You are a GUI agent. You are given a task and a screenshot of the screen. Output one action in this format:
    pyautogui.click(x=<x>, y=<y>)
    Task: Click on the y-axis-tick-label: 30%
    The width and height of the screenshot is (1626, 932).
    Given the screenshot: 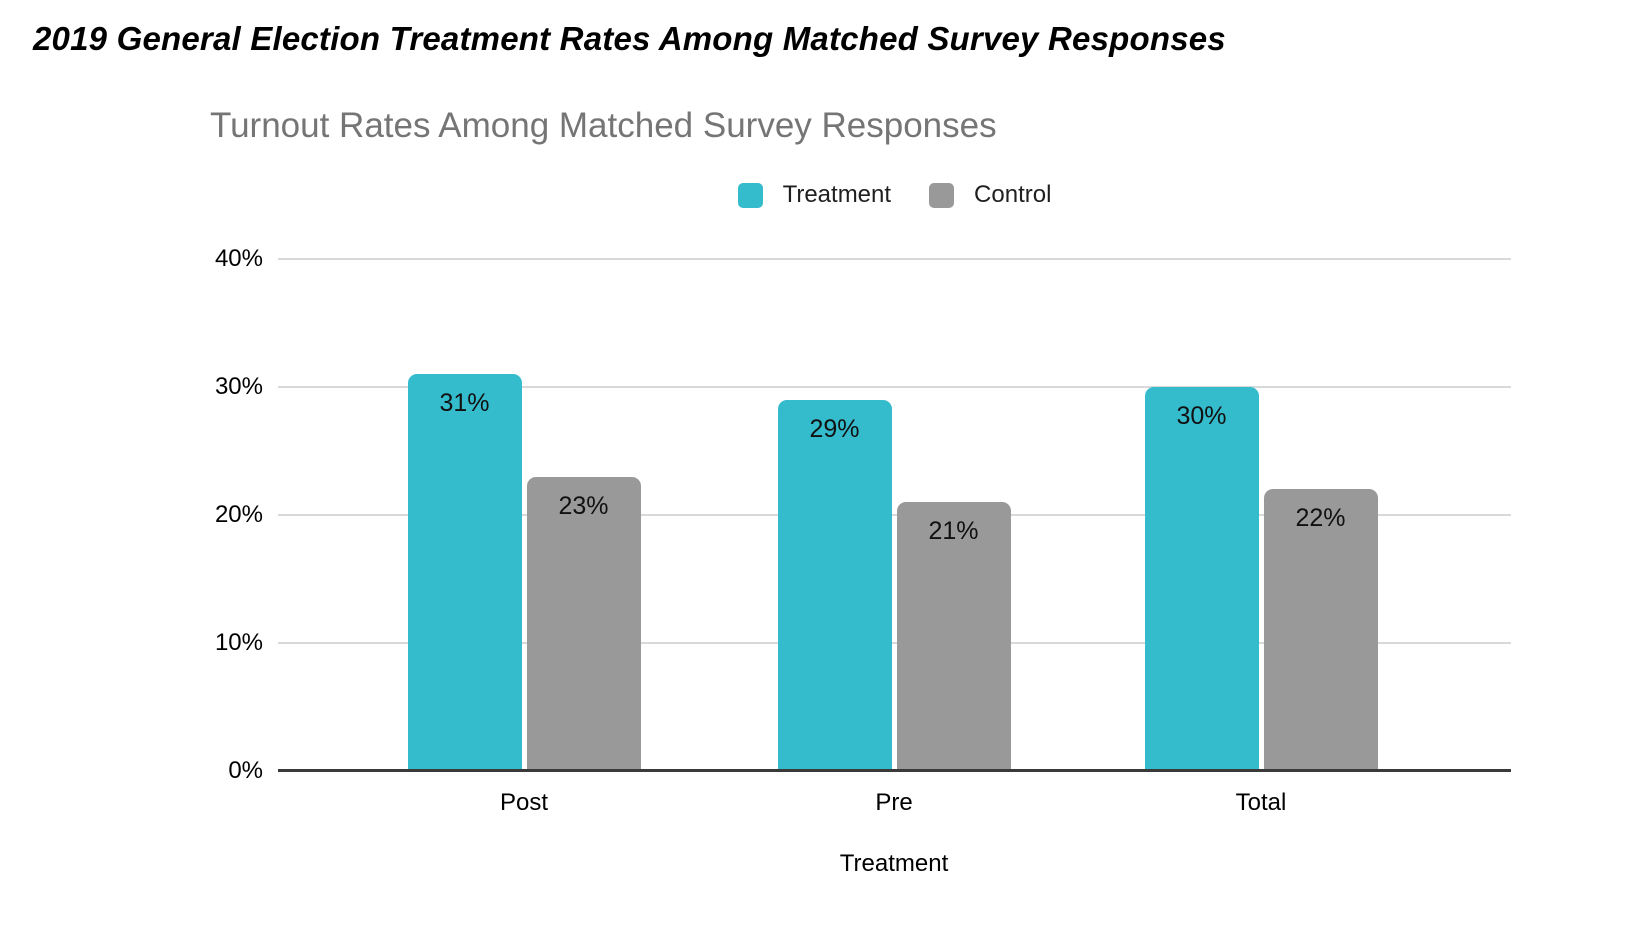 What is the action you would take?
    pyautogui.click(x=238, y=386)
    